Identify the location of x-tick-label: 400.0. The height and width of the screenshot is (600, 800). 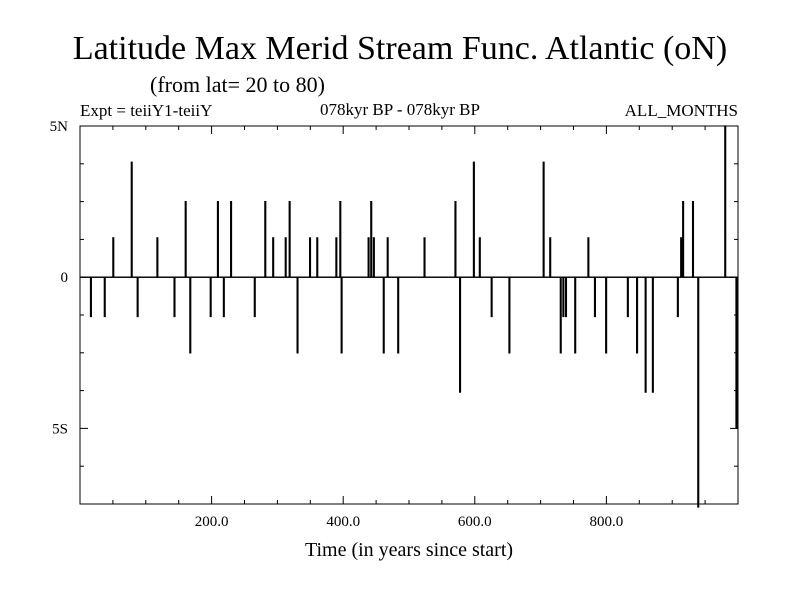
(343, 522).